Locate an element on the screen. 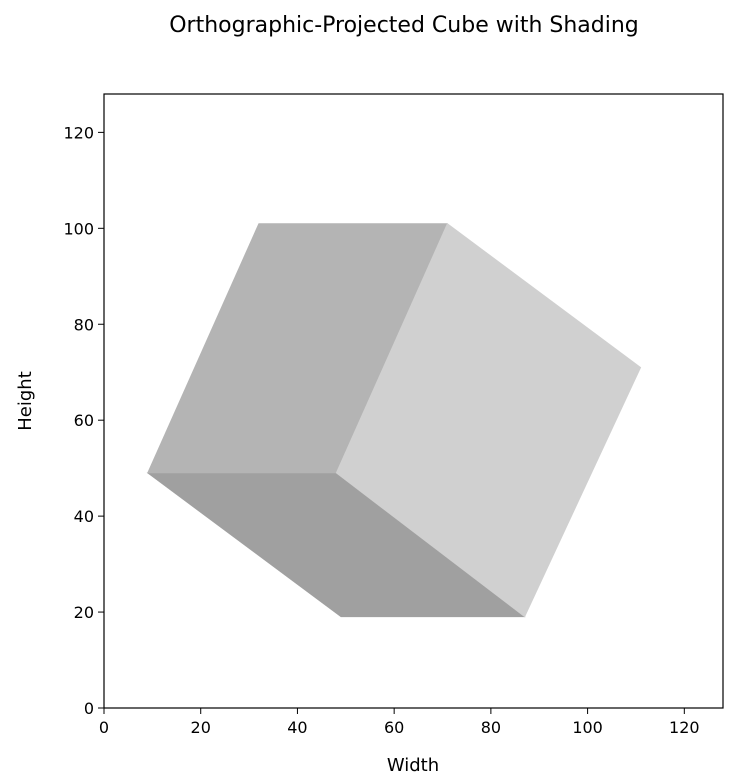 The height and width of the screenshot is (779, 729). x-tick-label: 0 is located at coordinates (104, 727).